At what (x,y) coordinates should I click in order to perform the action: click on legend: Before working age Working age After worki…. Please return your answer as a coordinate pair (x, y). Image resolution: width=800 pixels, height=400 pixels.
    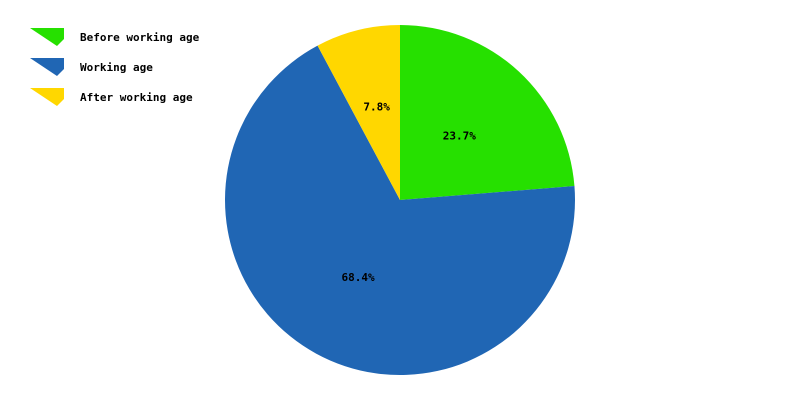
    Looking at the image, I should click on (115, 67).